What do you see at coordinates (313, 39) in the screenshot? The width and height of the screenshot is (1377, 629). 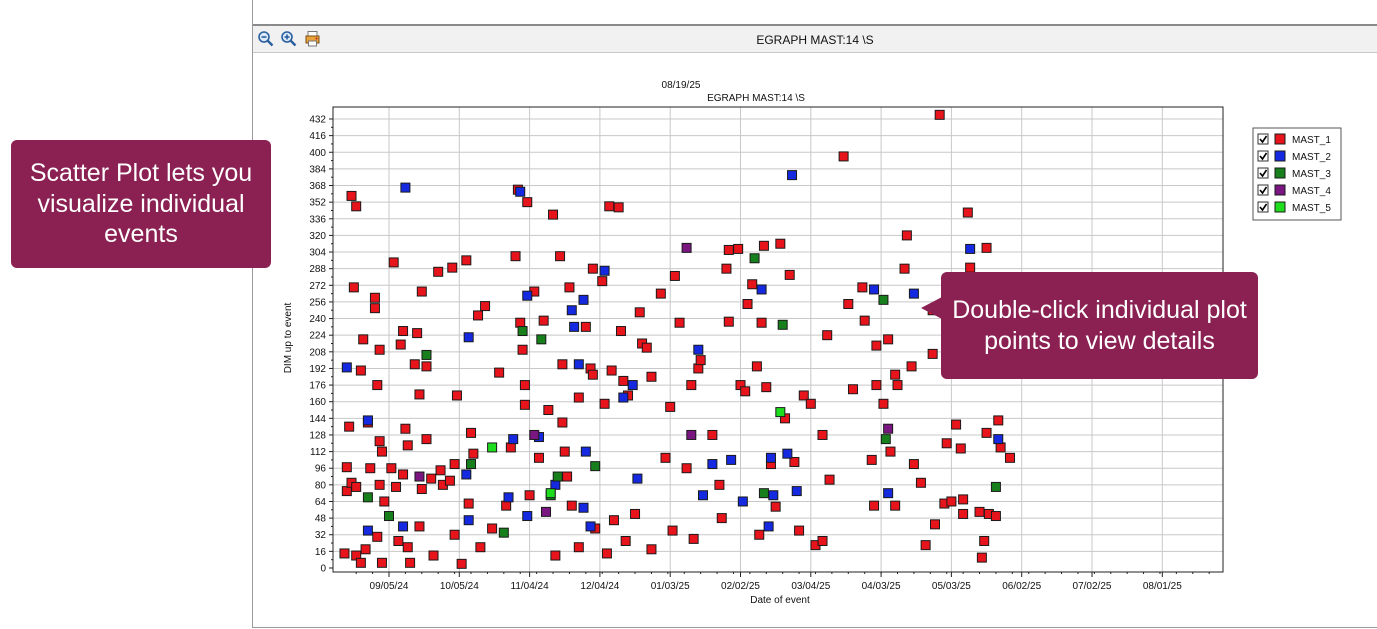 I see `print-icon` at bounding box center [313, 39].